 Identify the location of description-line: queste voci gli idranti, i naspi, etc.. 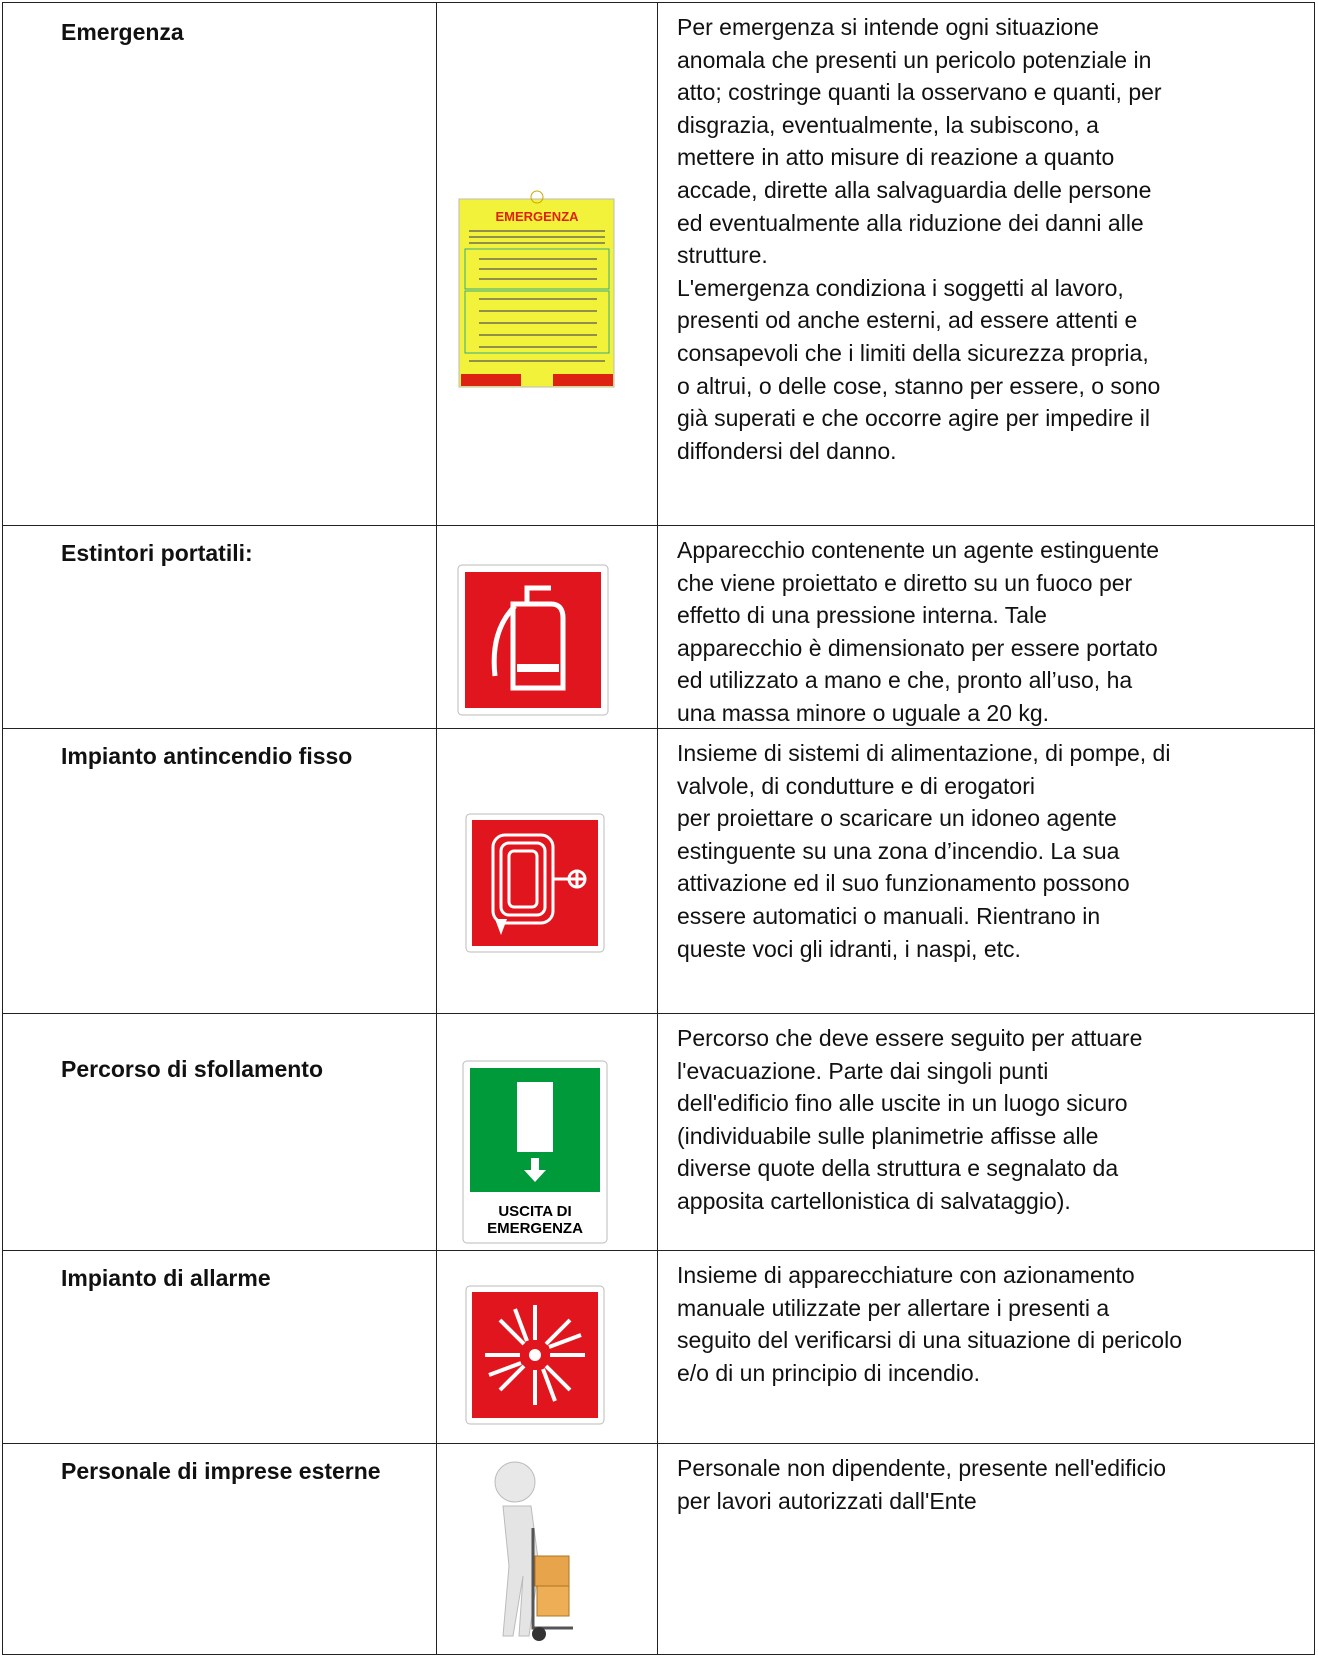
(849, 948).